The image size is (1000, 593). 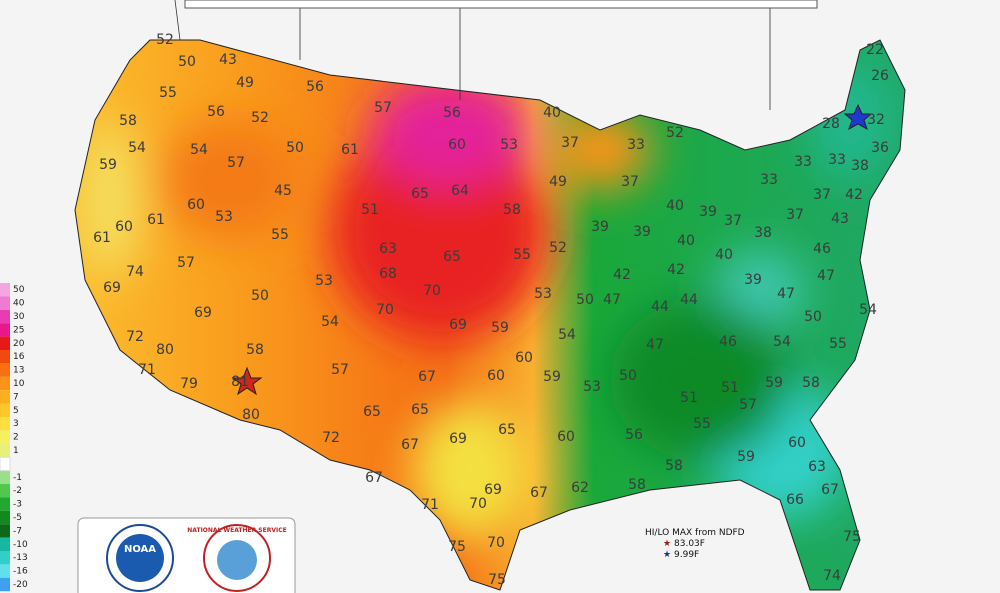 What do you see at coordinates (19, 317) in the screenshot?
I see `legend-label: 30` at bounding box center [19, 317].